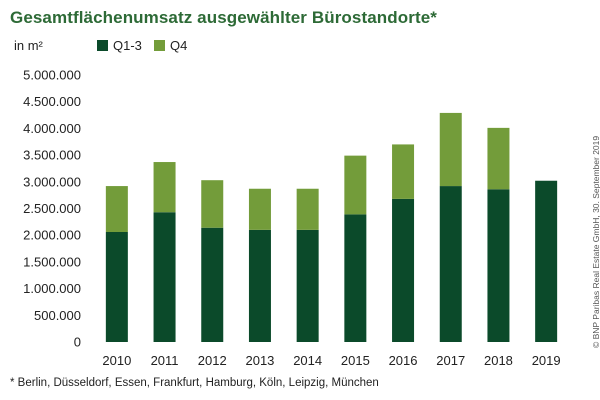  I want to click on legend-label-q1-3: Q1-3, so click(127, 45).